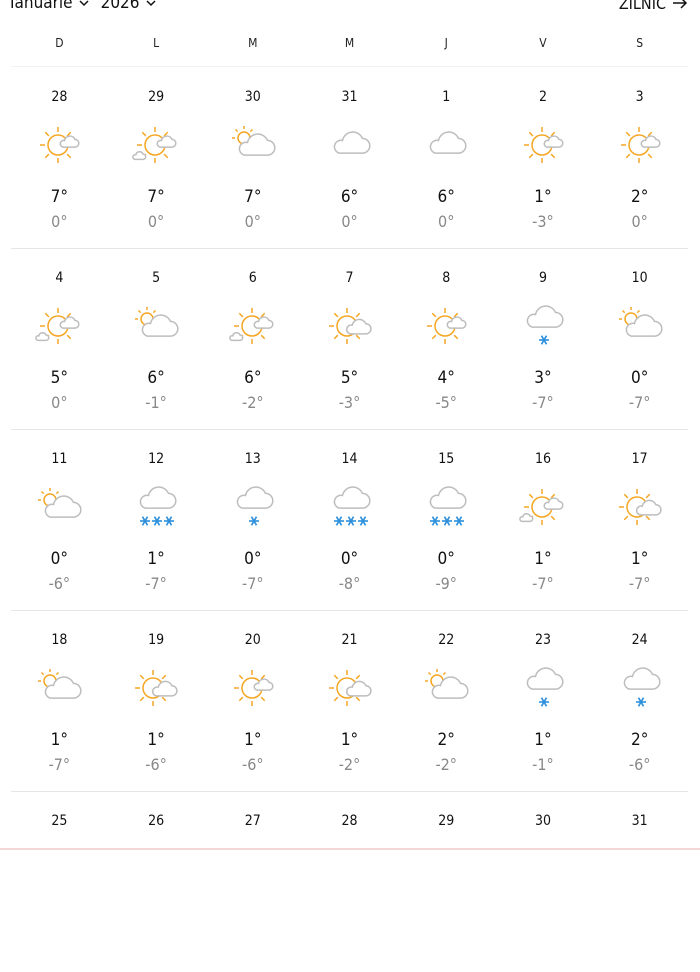  What do you see at coordinates (543, 338) in the screenshot?
I see `calendar-day: 9 3° -7°` at bounding box center [543, 338].